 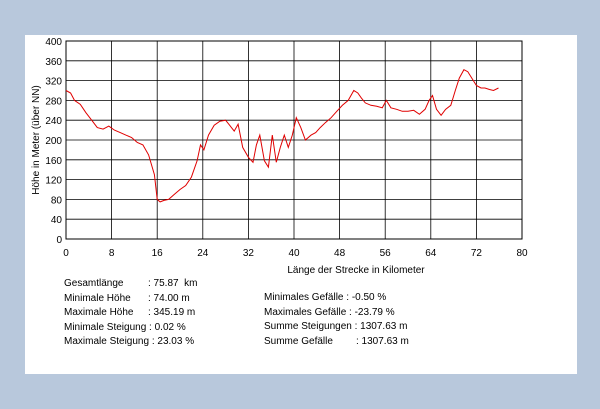 I want to click on x-tick-label: 24, so click(x=203, y=253).